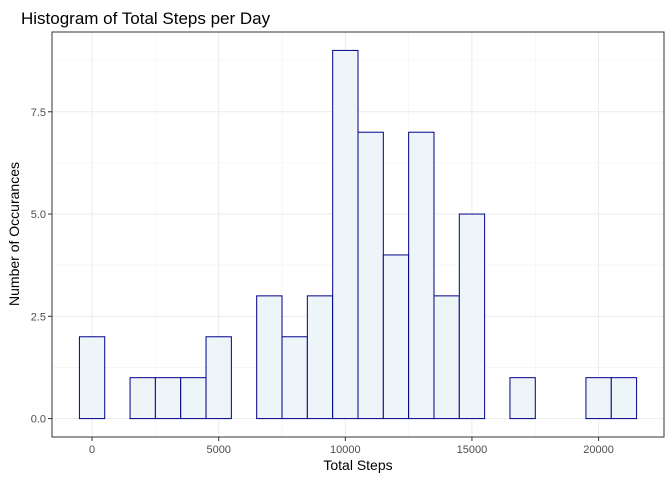 The width and height of the screenshot is (672, 480). I want to click on y-tick-label: 0.0, so click(38, 420).